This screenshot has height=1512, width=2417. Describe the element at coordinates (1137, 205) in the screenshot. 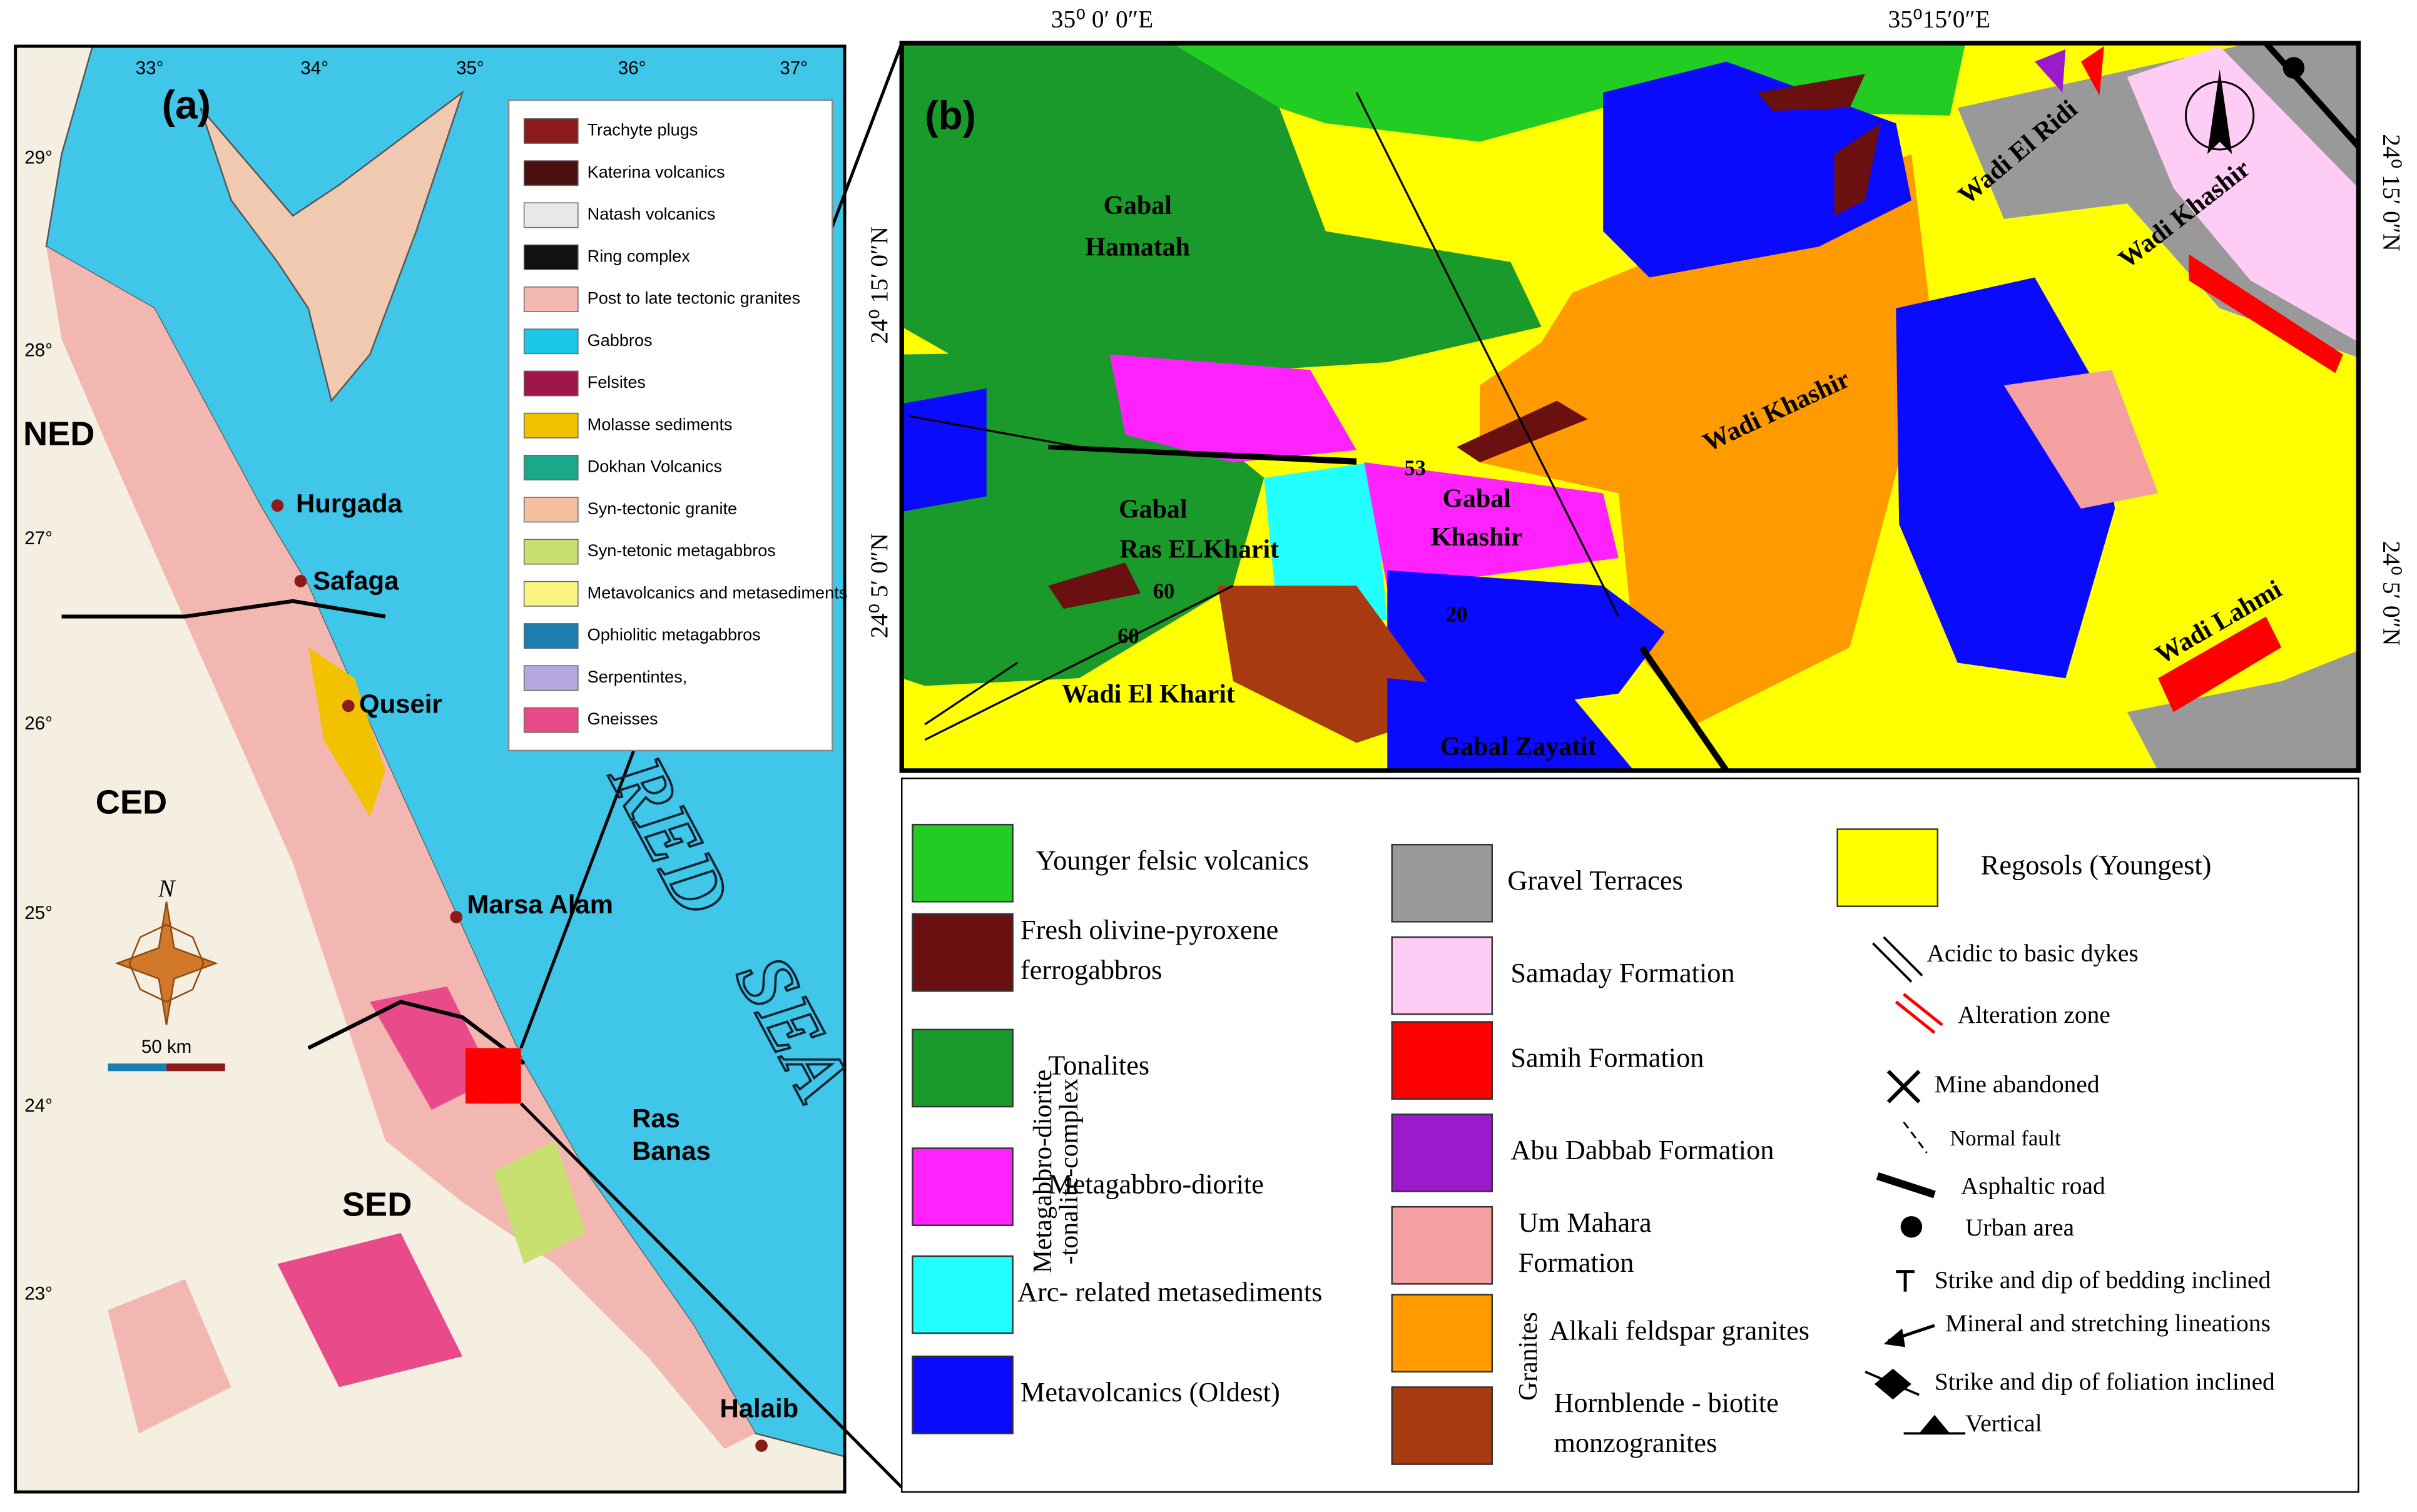

I see `place-label: Gabal` at that location.